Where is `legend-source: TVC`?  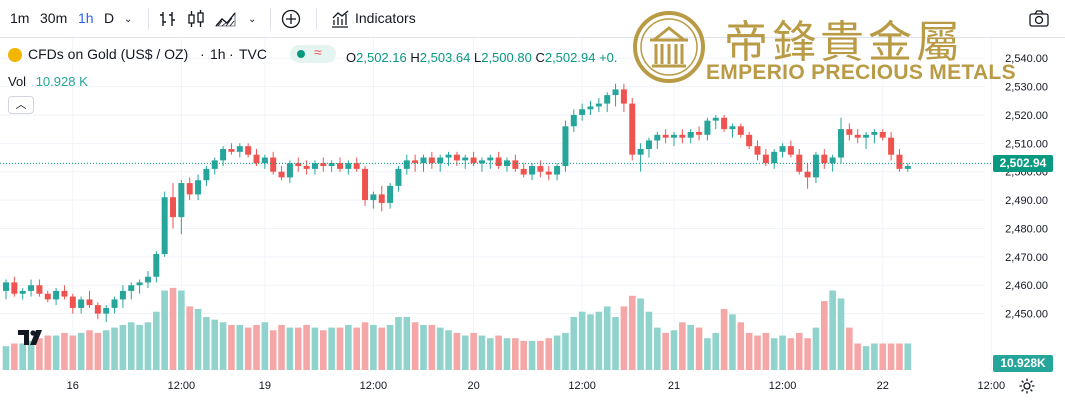 legend-source: TVC is located at coordinates (253, 54).